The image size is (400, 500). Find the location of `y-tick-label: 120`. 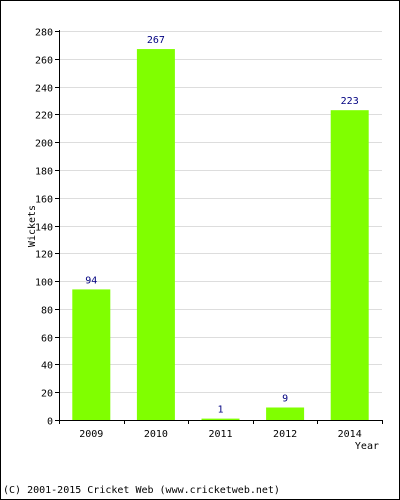

y-tick-label: 120 is located at coordinates (44, 255).